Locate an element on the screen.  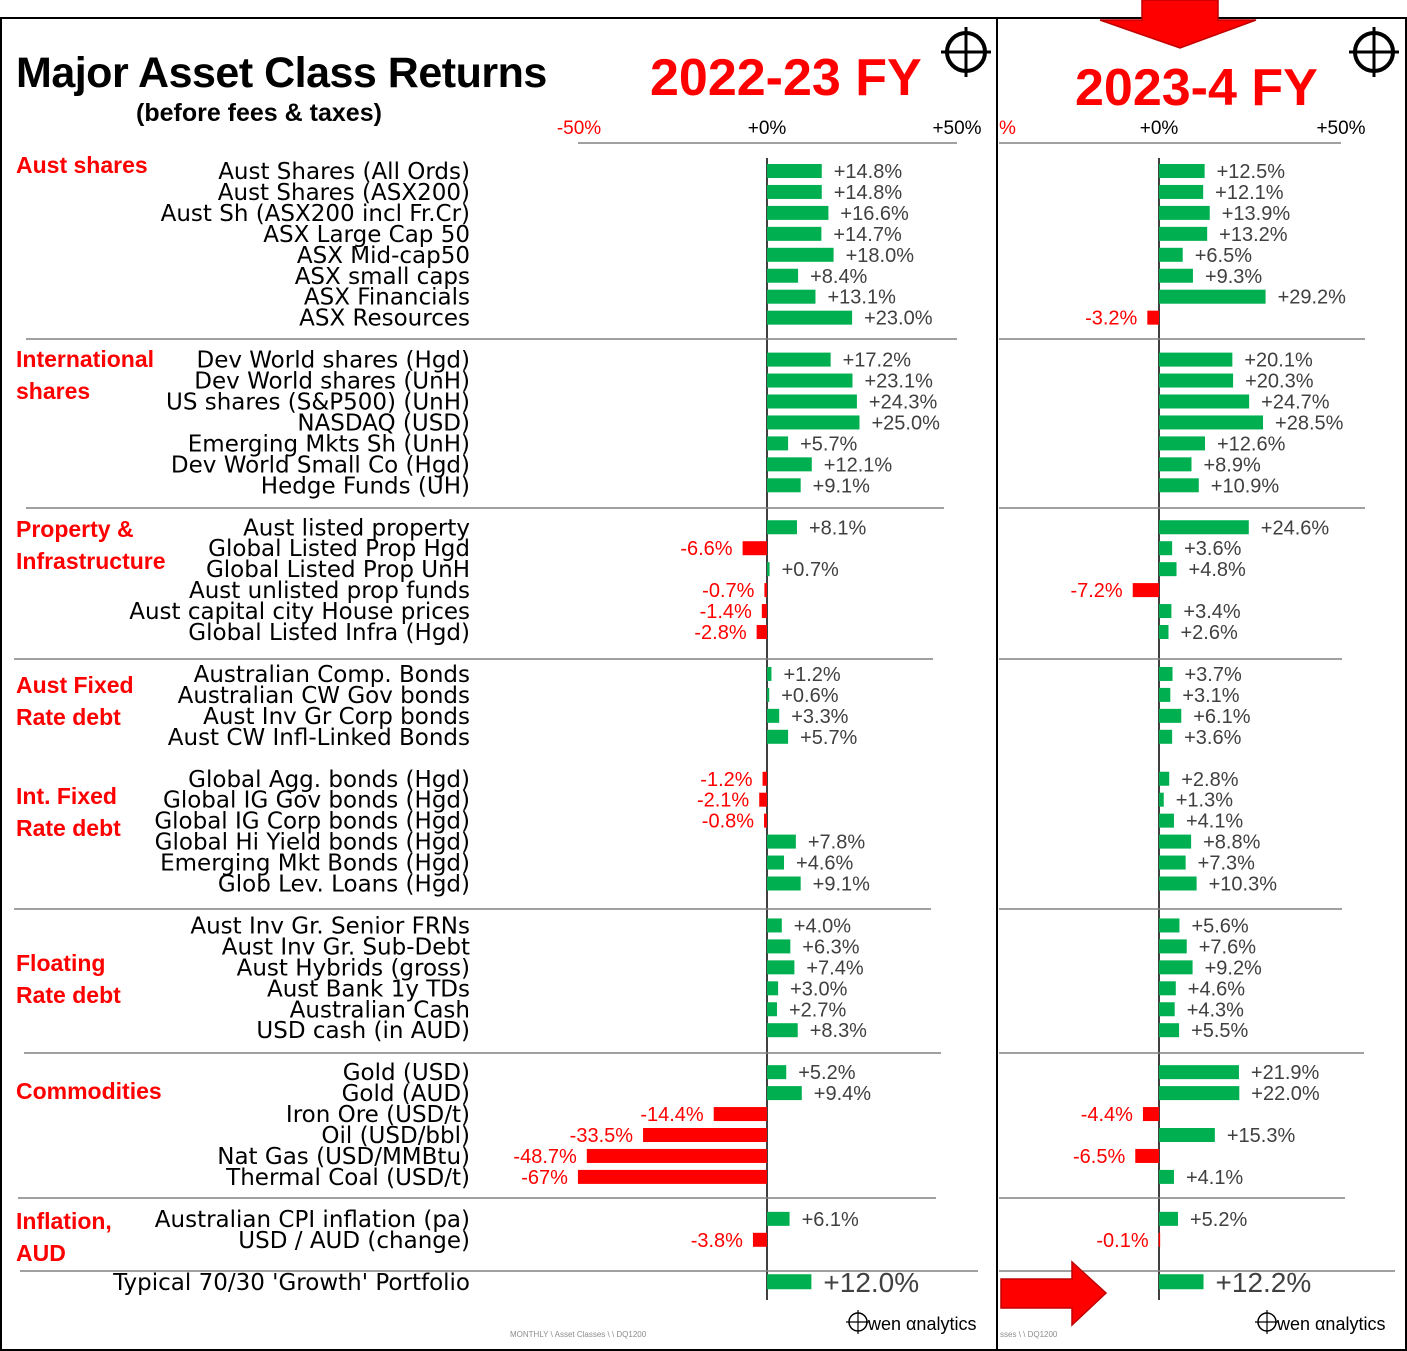
category-label: Global Hi Yield bonds (Hgd) is located at coordinates (312, 843).